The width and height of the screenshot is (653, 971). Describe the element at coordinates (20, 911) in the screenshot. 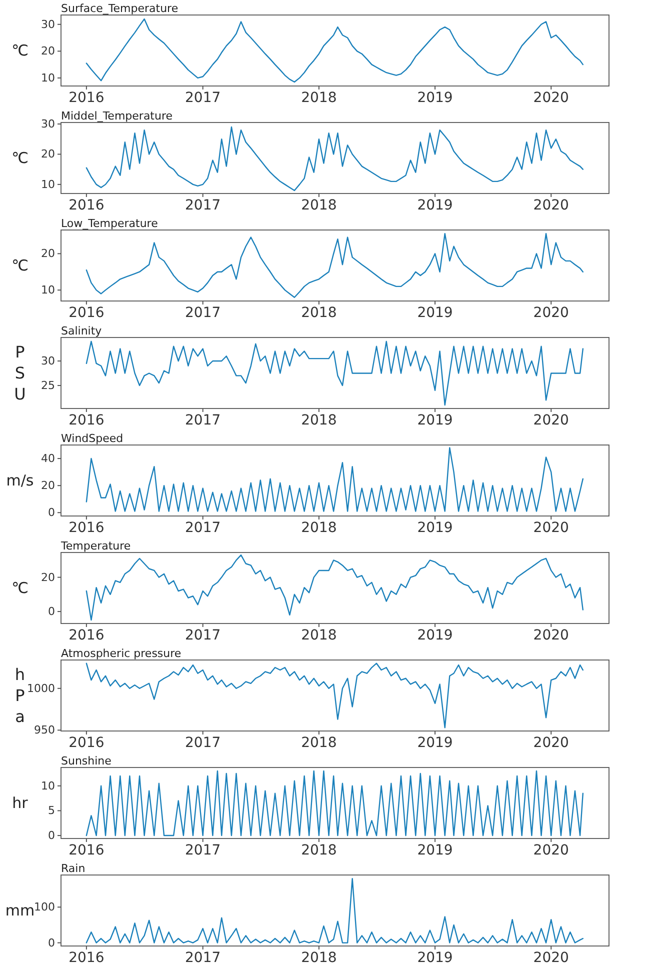

I see `y-axis-title: mm` at that location.